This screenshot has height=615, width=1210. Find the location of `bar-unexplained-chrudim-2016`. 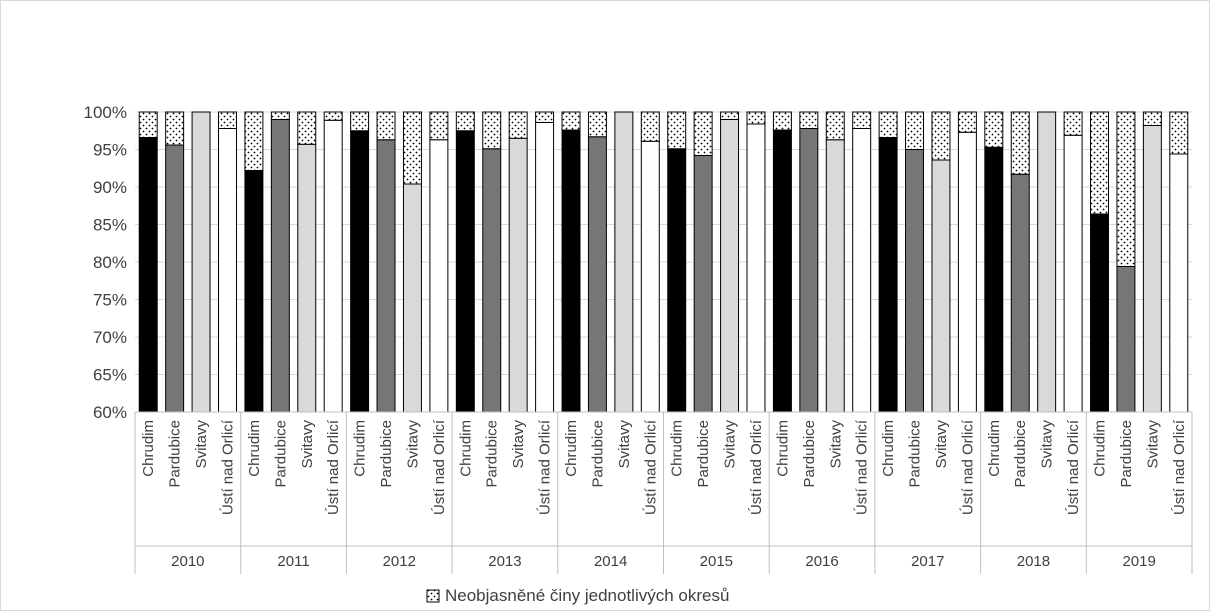

bar-unexplained-chrudim-2016 is located at coordinates (782, 121).